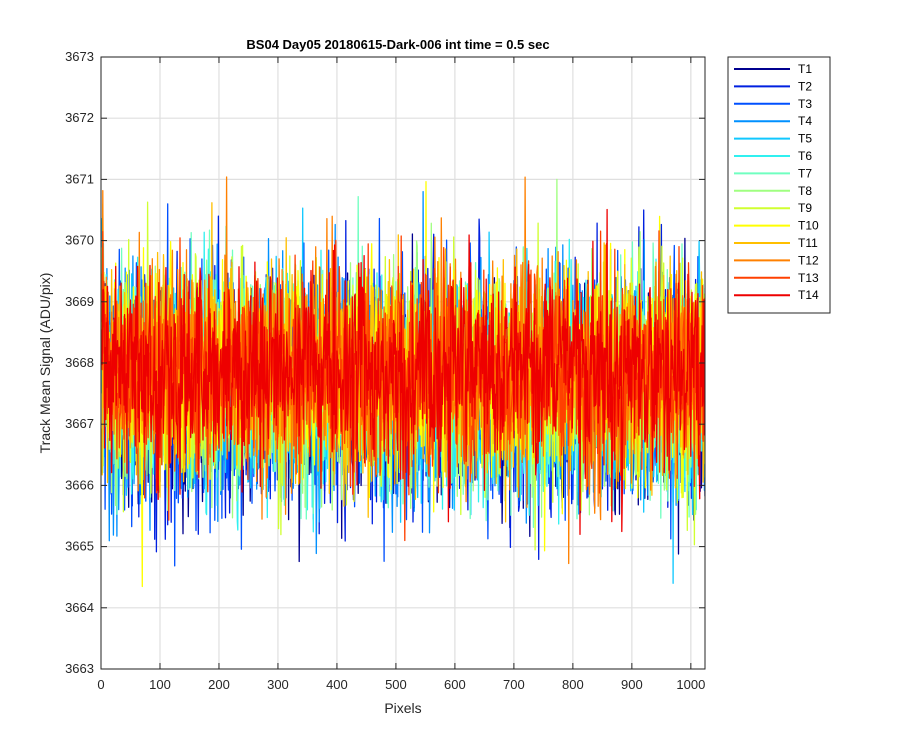 This screenshot has height=750, width=900. What do you see at coordinates (79, 607) in the screenshot?
I see `y-tick-label: 3664` at bounding box center [79, 607].